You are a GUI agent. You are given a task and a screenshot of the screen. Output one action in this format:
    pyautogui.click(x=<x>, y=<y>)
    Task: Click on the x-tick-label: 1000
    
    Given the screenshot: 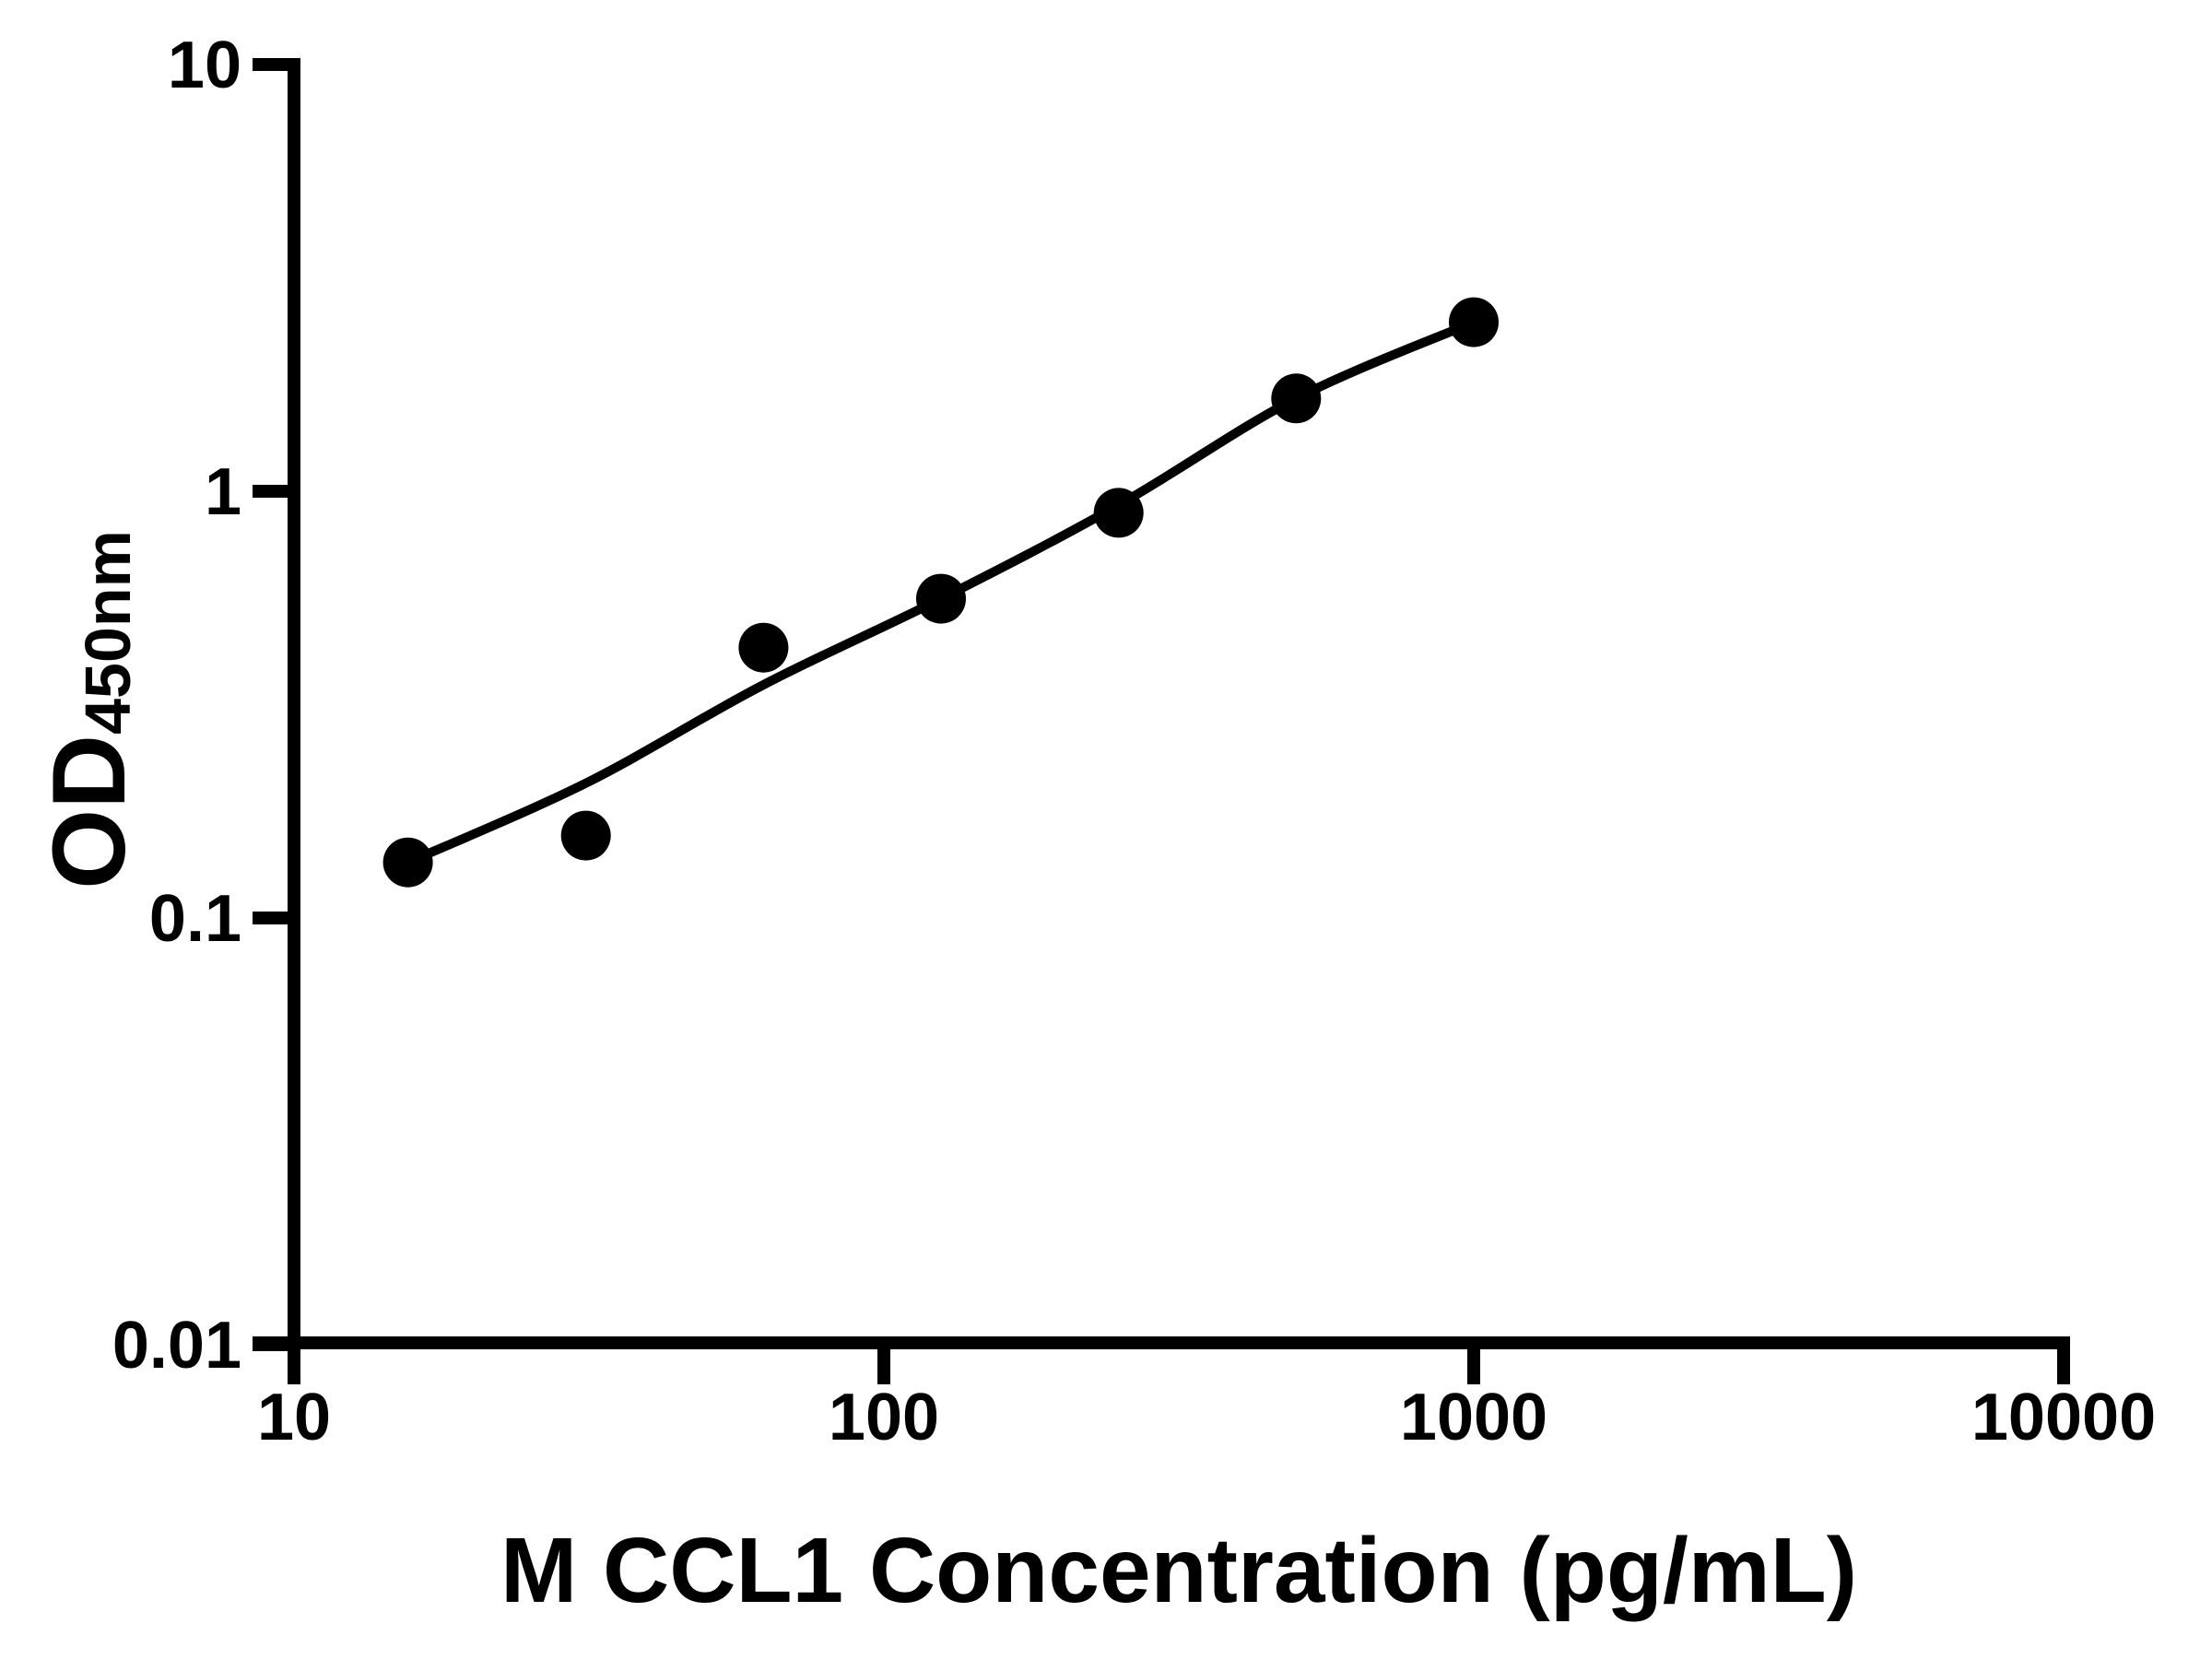 What is the action you would take?
    pyautogui.click(x=1473, y=1417)
    